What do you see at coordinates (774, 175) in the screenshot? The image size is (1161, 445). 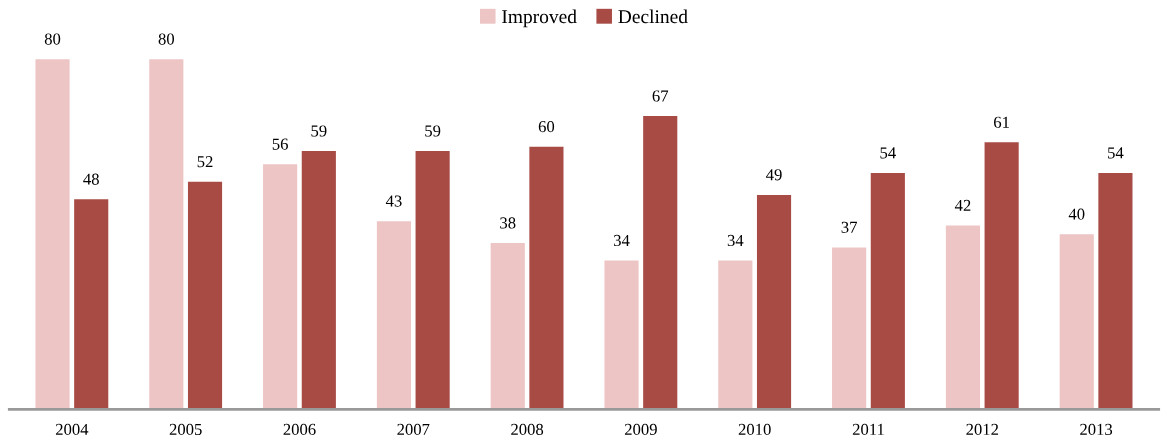 I see `data-label: 49` at bounding box center [774, 175].